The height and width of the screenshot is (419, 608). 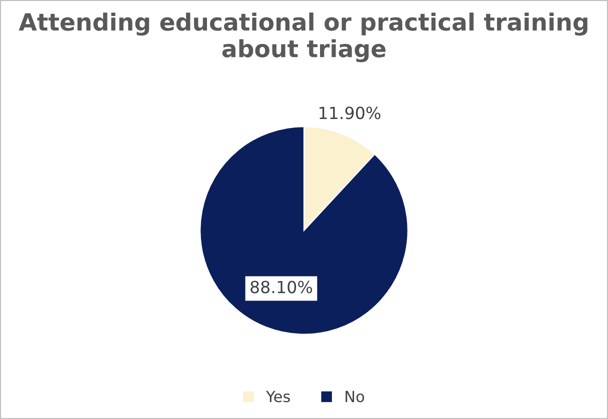 What do you see at coordinates (281, 287) in the screenshot?
I see `data-label: 88.10%` at bounding box center [281, 287].